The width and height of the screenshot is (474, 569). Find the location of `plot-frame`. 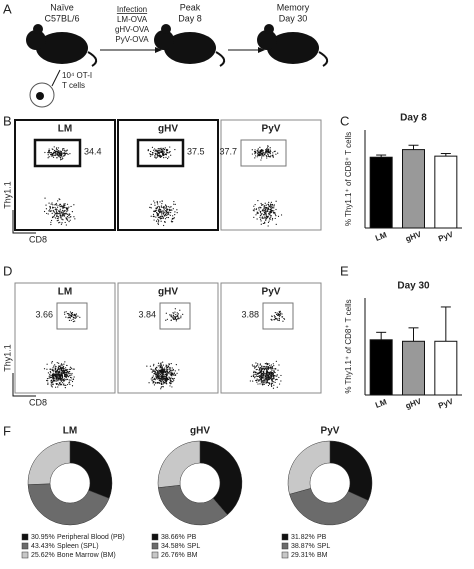

plot-frame is located at coordinates (271, 175).